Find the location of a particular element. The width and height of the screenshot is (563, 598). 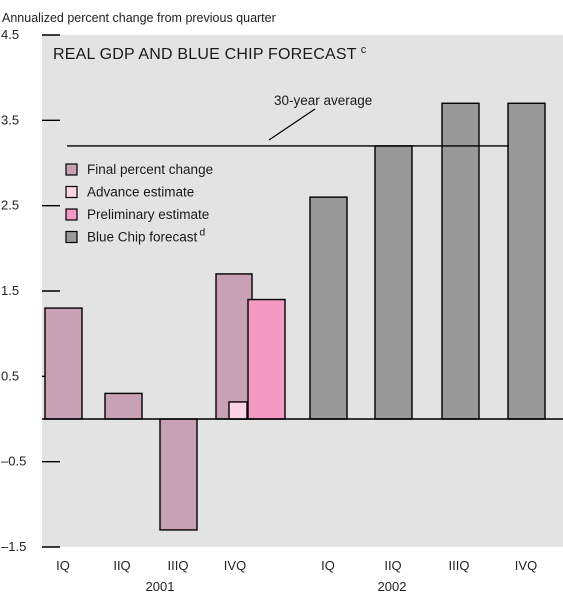

chart-title-text: REAL GDP AND BLUE CHIP FORECAST is located at coordinates (205, 54).